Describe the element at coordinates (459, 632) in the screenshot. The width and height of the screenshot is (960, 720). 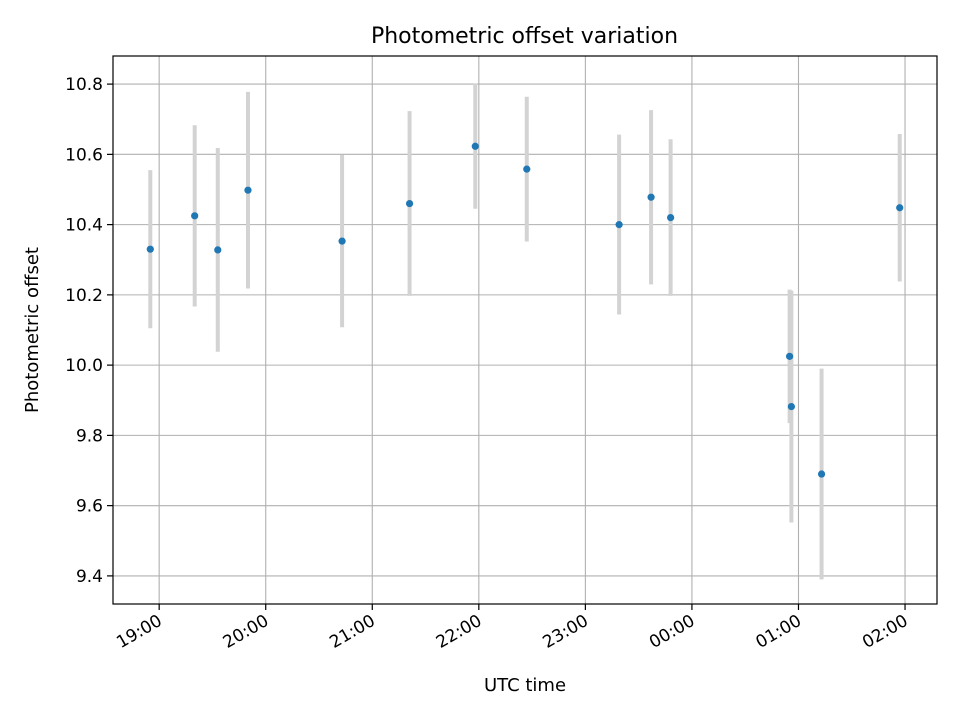
I see `x-tick-label: 22:00` at that location.